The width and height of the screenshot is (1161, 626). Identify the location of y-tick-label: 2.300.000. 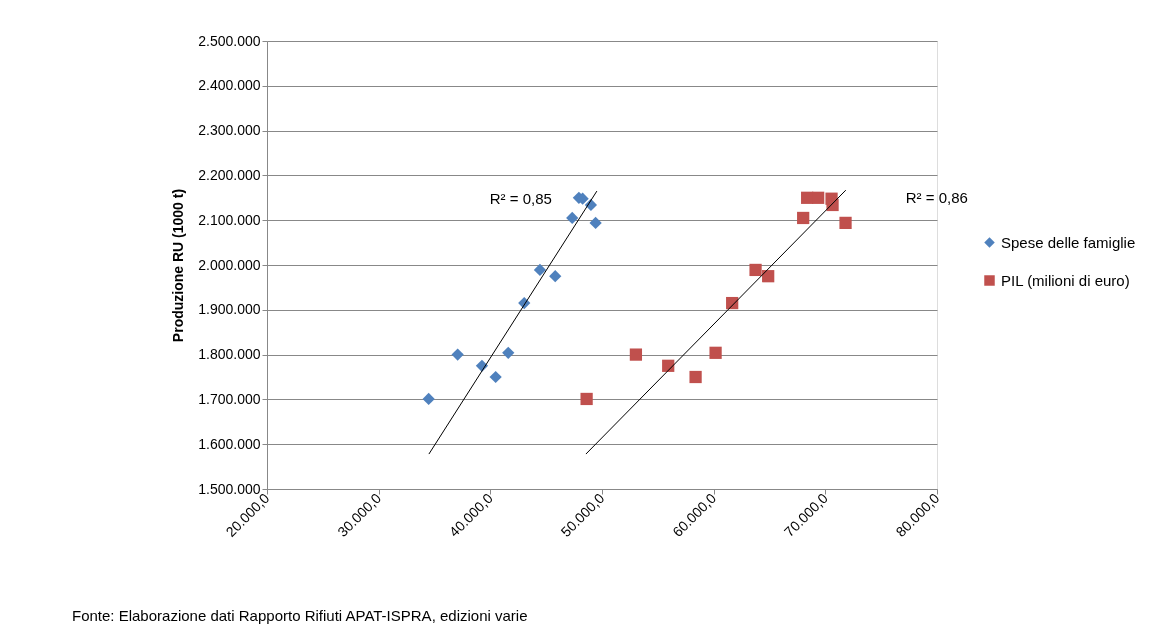
(229, 130).